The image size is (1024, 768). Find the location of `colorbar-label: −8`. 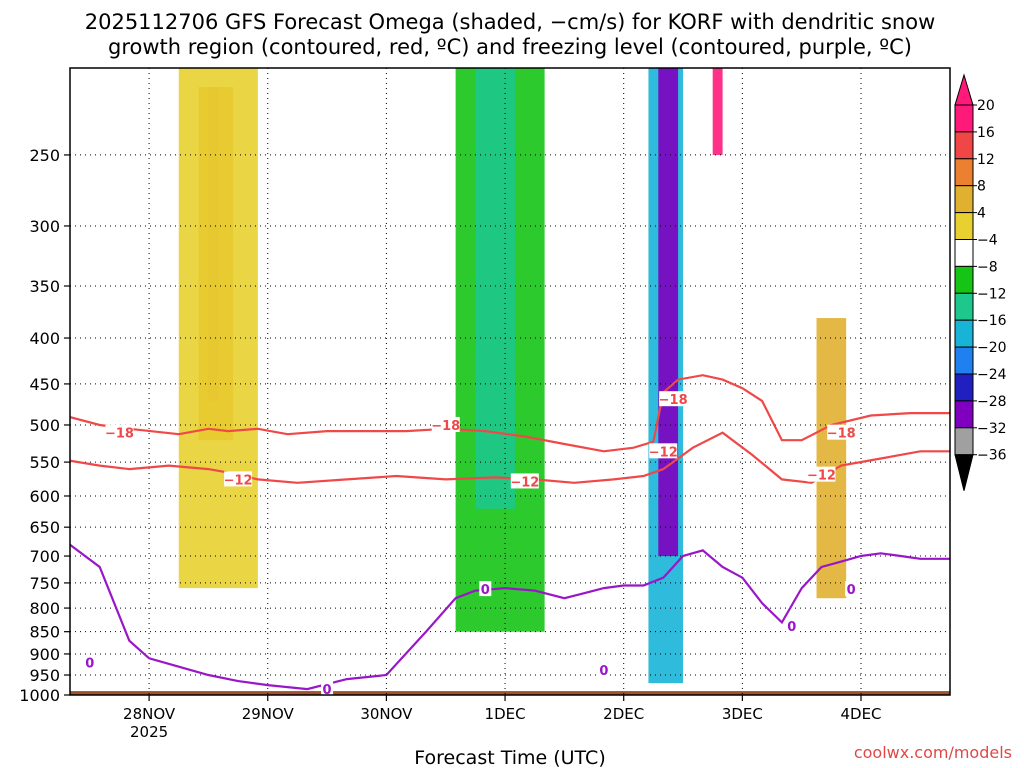

colorbar-label: −8 is located at coordinates (987, 267).